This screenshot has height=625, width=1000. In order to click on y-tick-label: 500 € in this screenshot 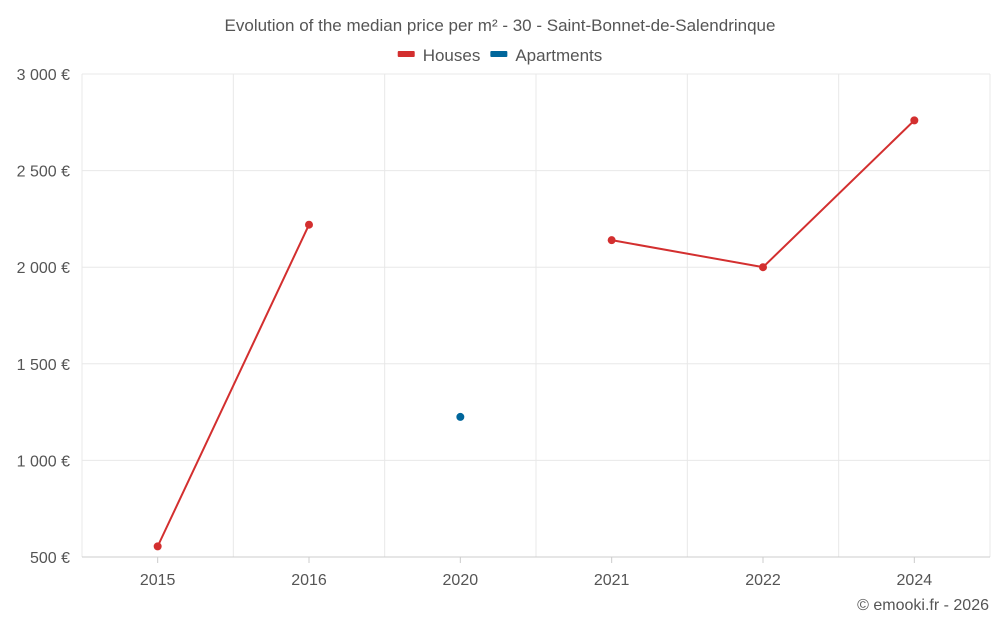, I will do `click(50, 558)`.